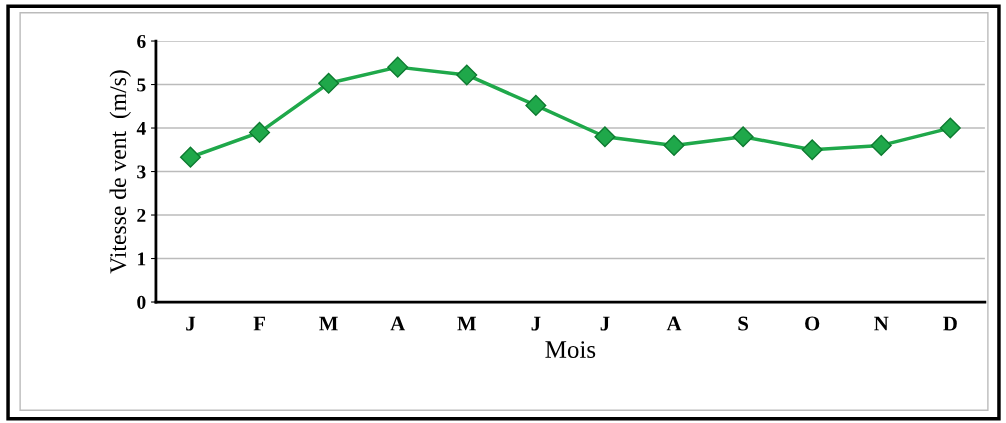 This screenshot has height=423, width=1006. Describe the element at coordinates (141, 128) in the screenshot. I see `y-tick-label: 4` at that location.